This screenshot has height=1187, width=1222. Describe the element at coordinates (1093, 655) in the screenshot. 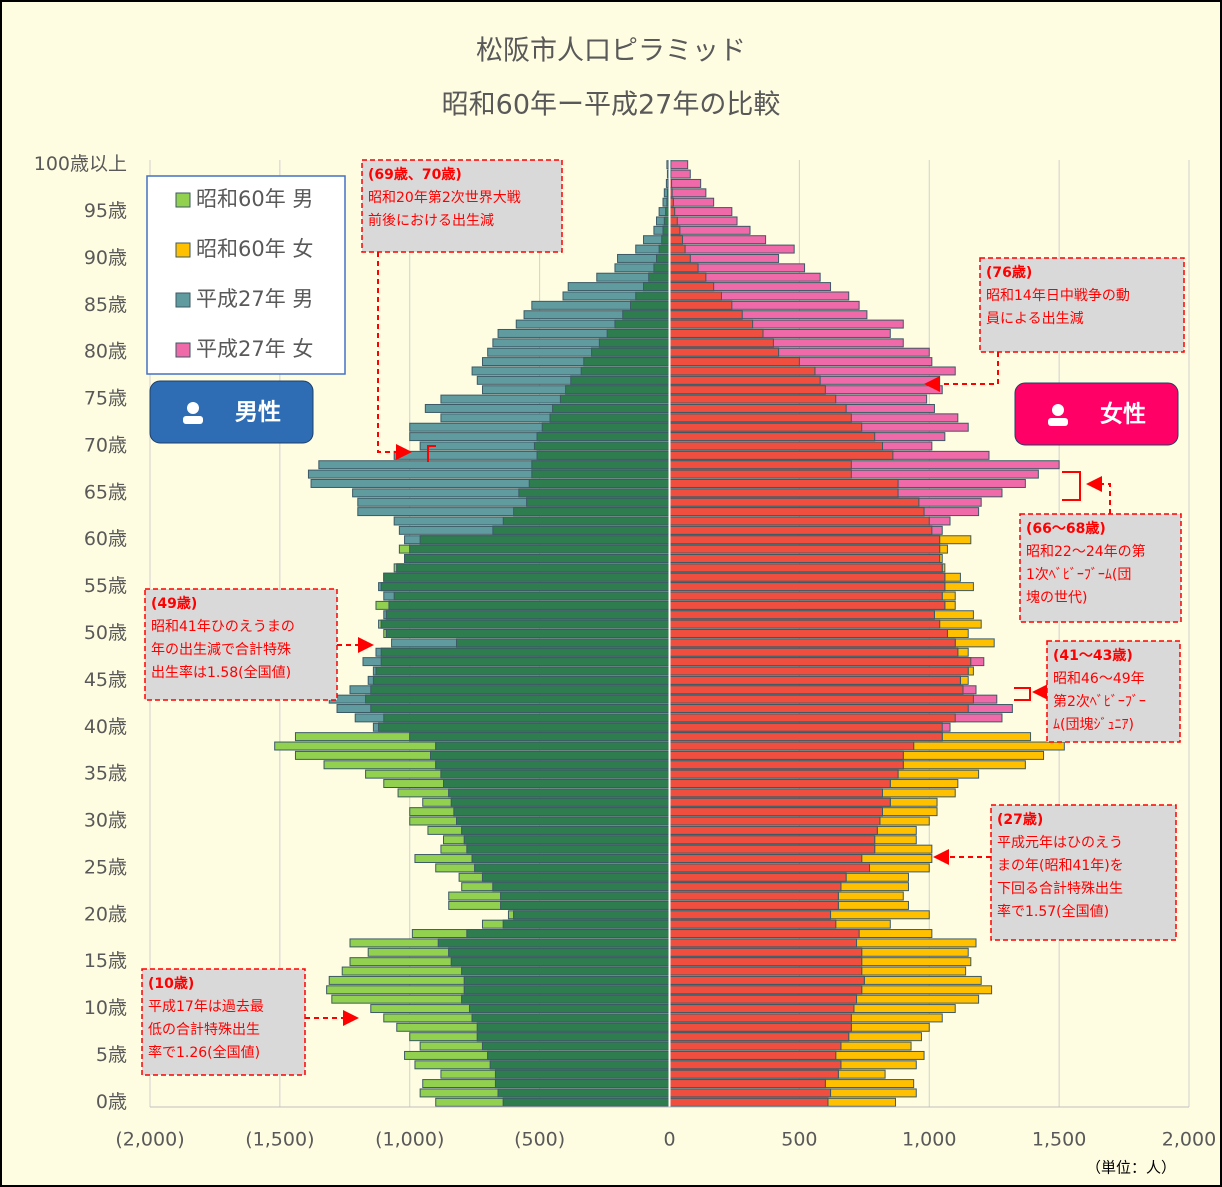

I see `annotation-text: (41～43歳)` at that location.